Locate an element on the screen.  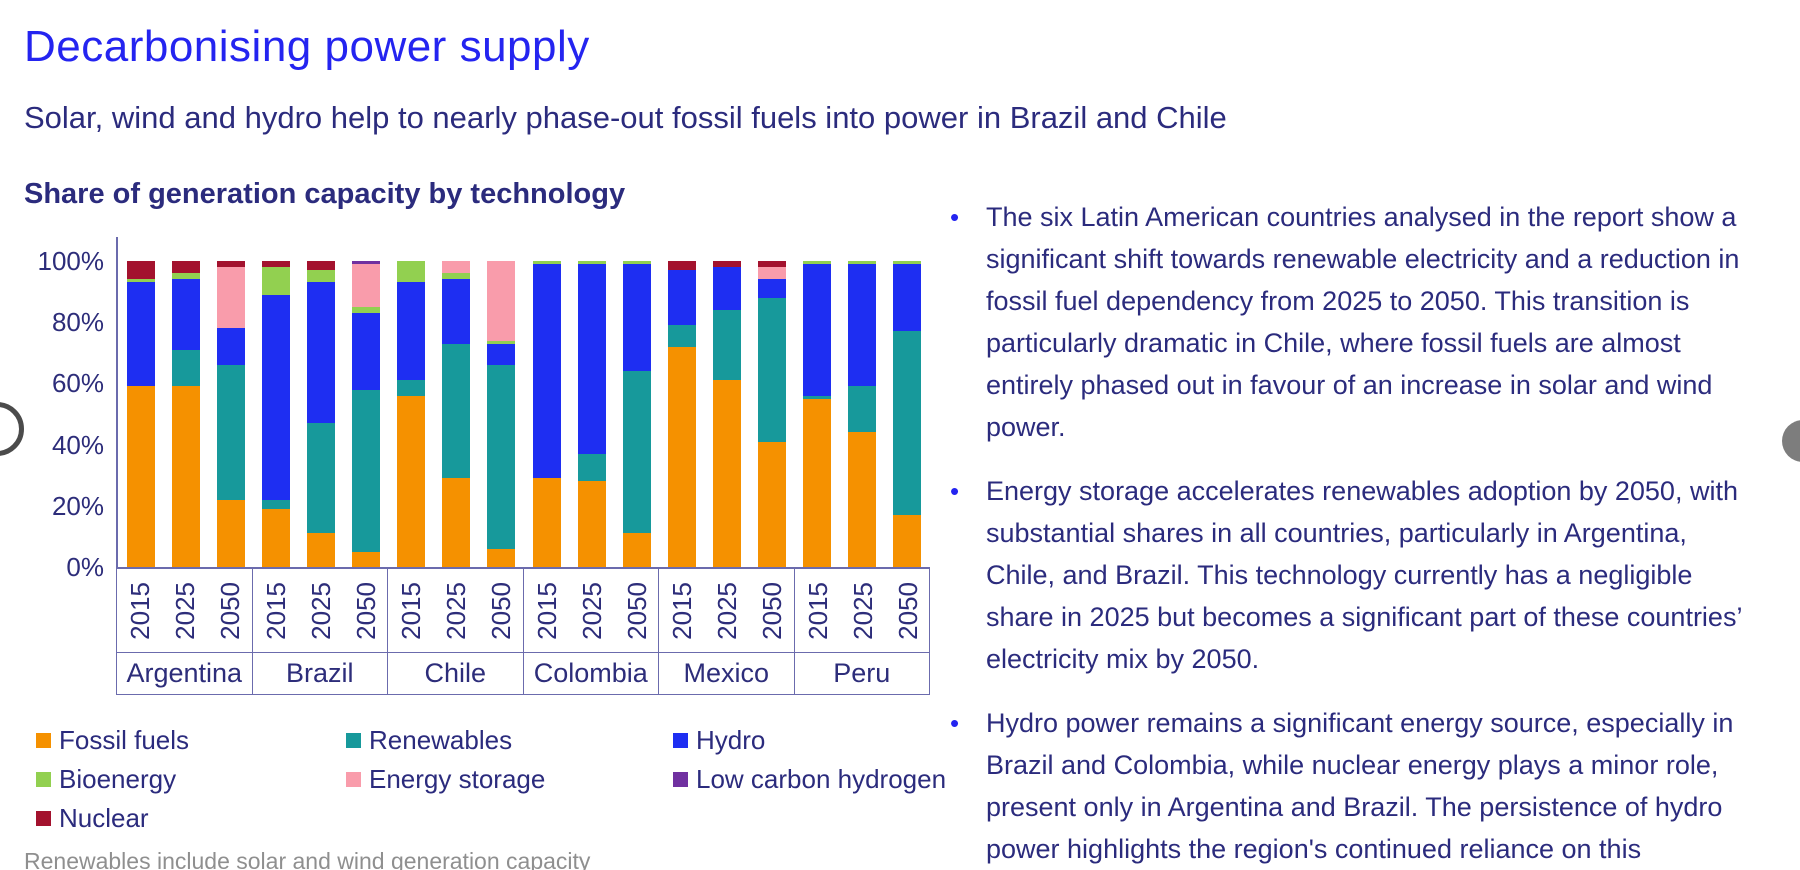
country-tick-label: Chile is located at coordinates (455, 673).